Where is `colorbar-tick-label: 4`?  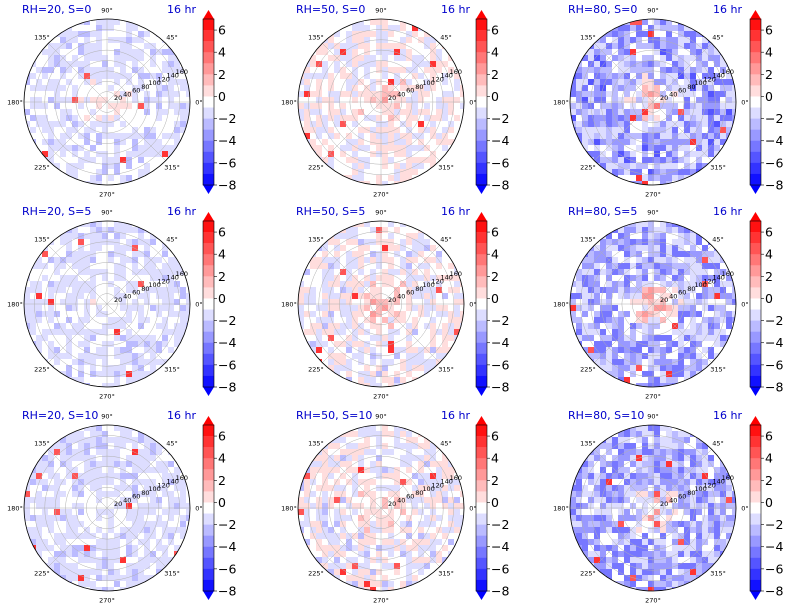
colorbar-tick-label: 4 is located at coordinates (769, 458).